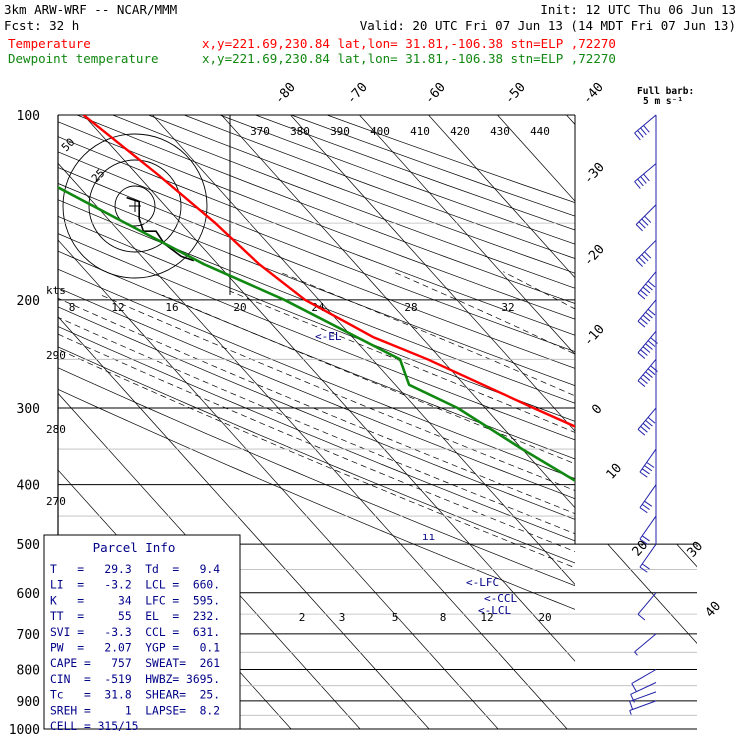 This screenshot has height=740, width=740. What do you see at coordinates (594, 335) in the screenshot?
I see `isotherm-tick-label: -10` at bounding box center [594, 335].